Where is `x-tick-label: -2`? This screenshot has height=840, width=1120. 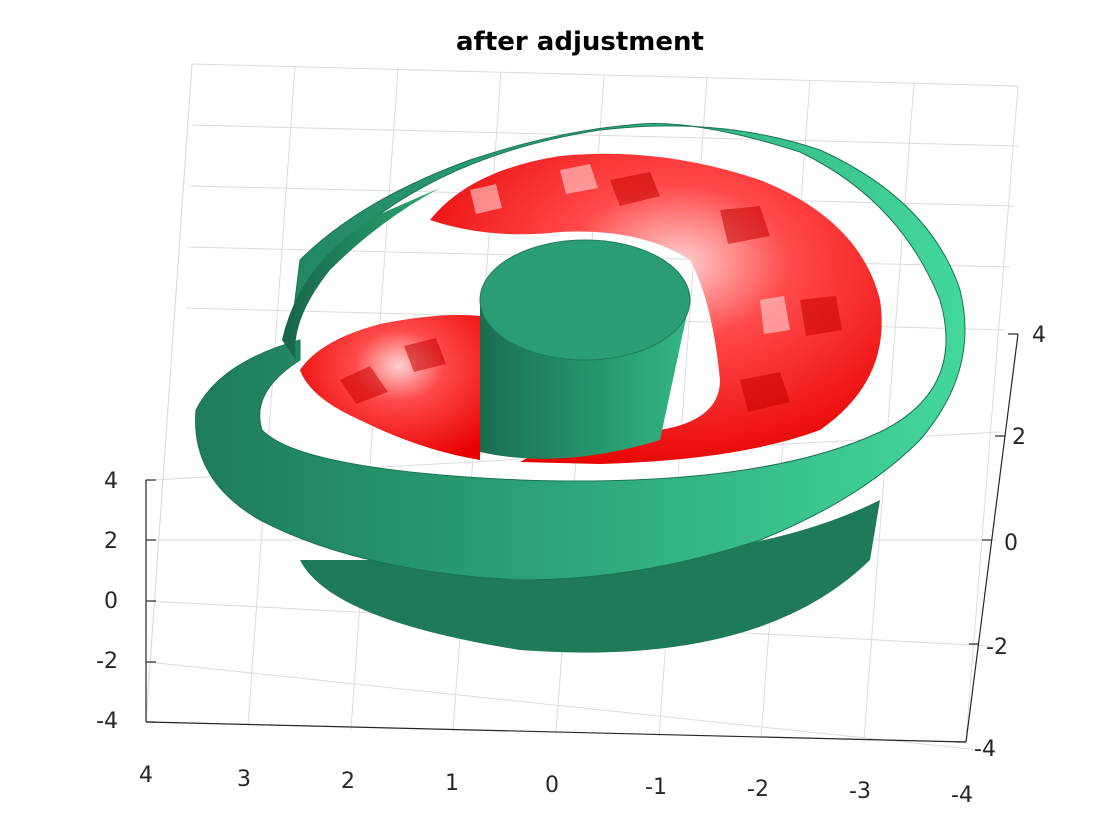
x-tick-label: -2 is located at coordinates (758, 789).